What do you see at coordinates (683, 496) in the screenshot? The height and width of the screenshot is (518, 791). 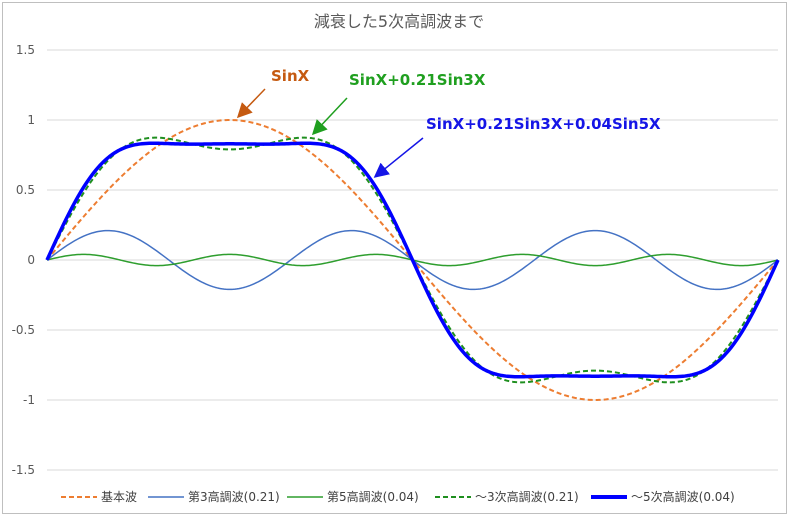 I see `legend-label-sum5: ～5次高調波(0.04)` at bounding box center [683, 496].